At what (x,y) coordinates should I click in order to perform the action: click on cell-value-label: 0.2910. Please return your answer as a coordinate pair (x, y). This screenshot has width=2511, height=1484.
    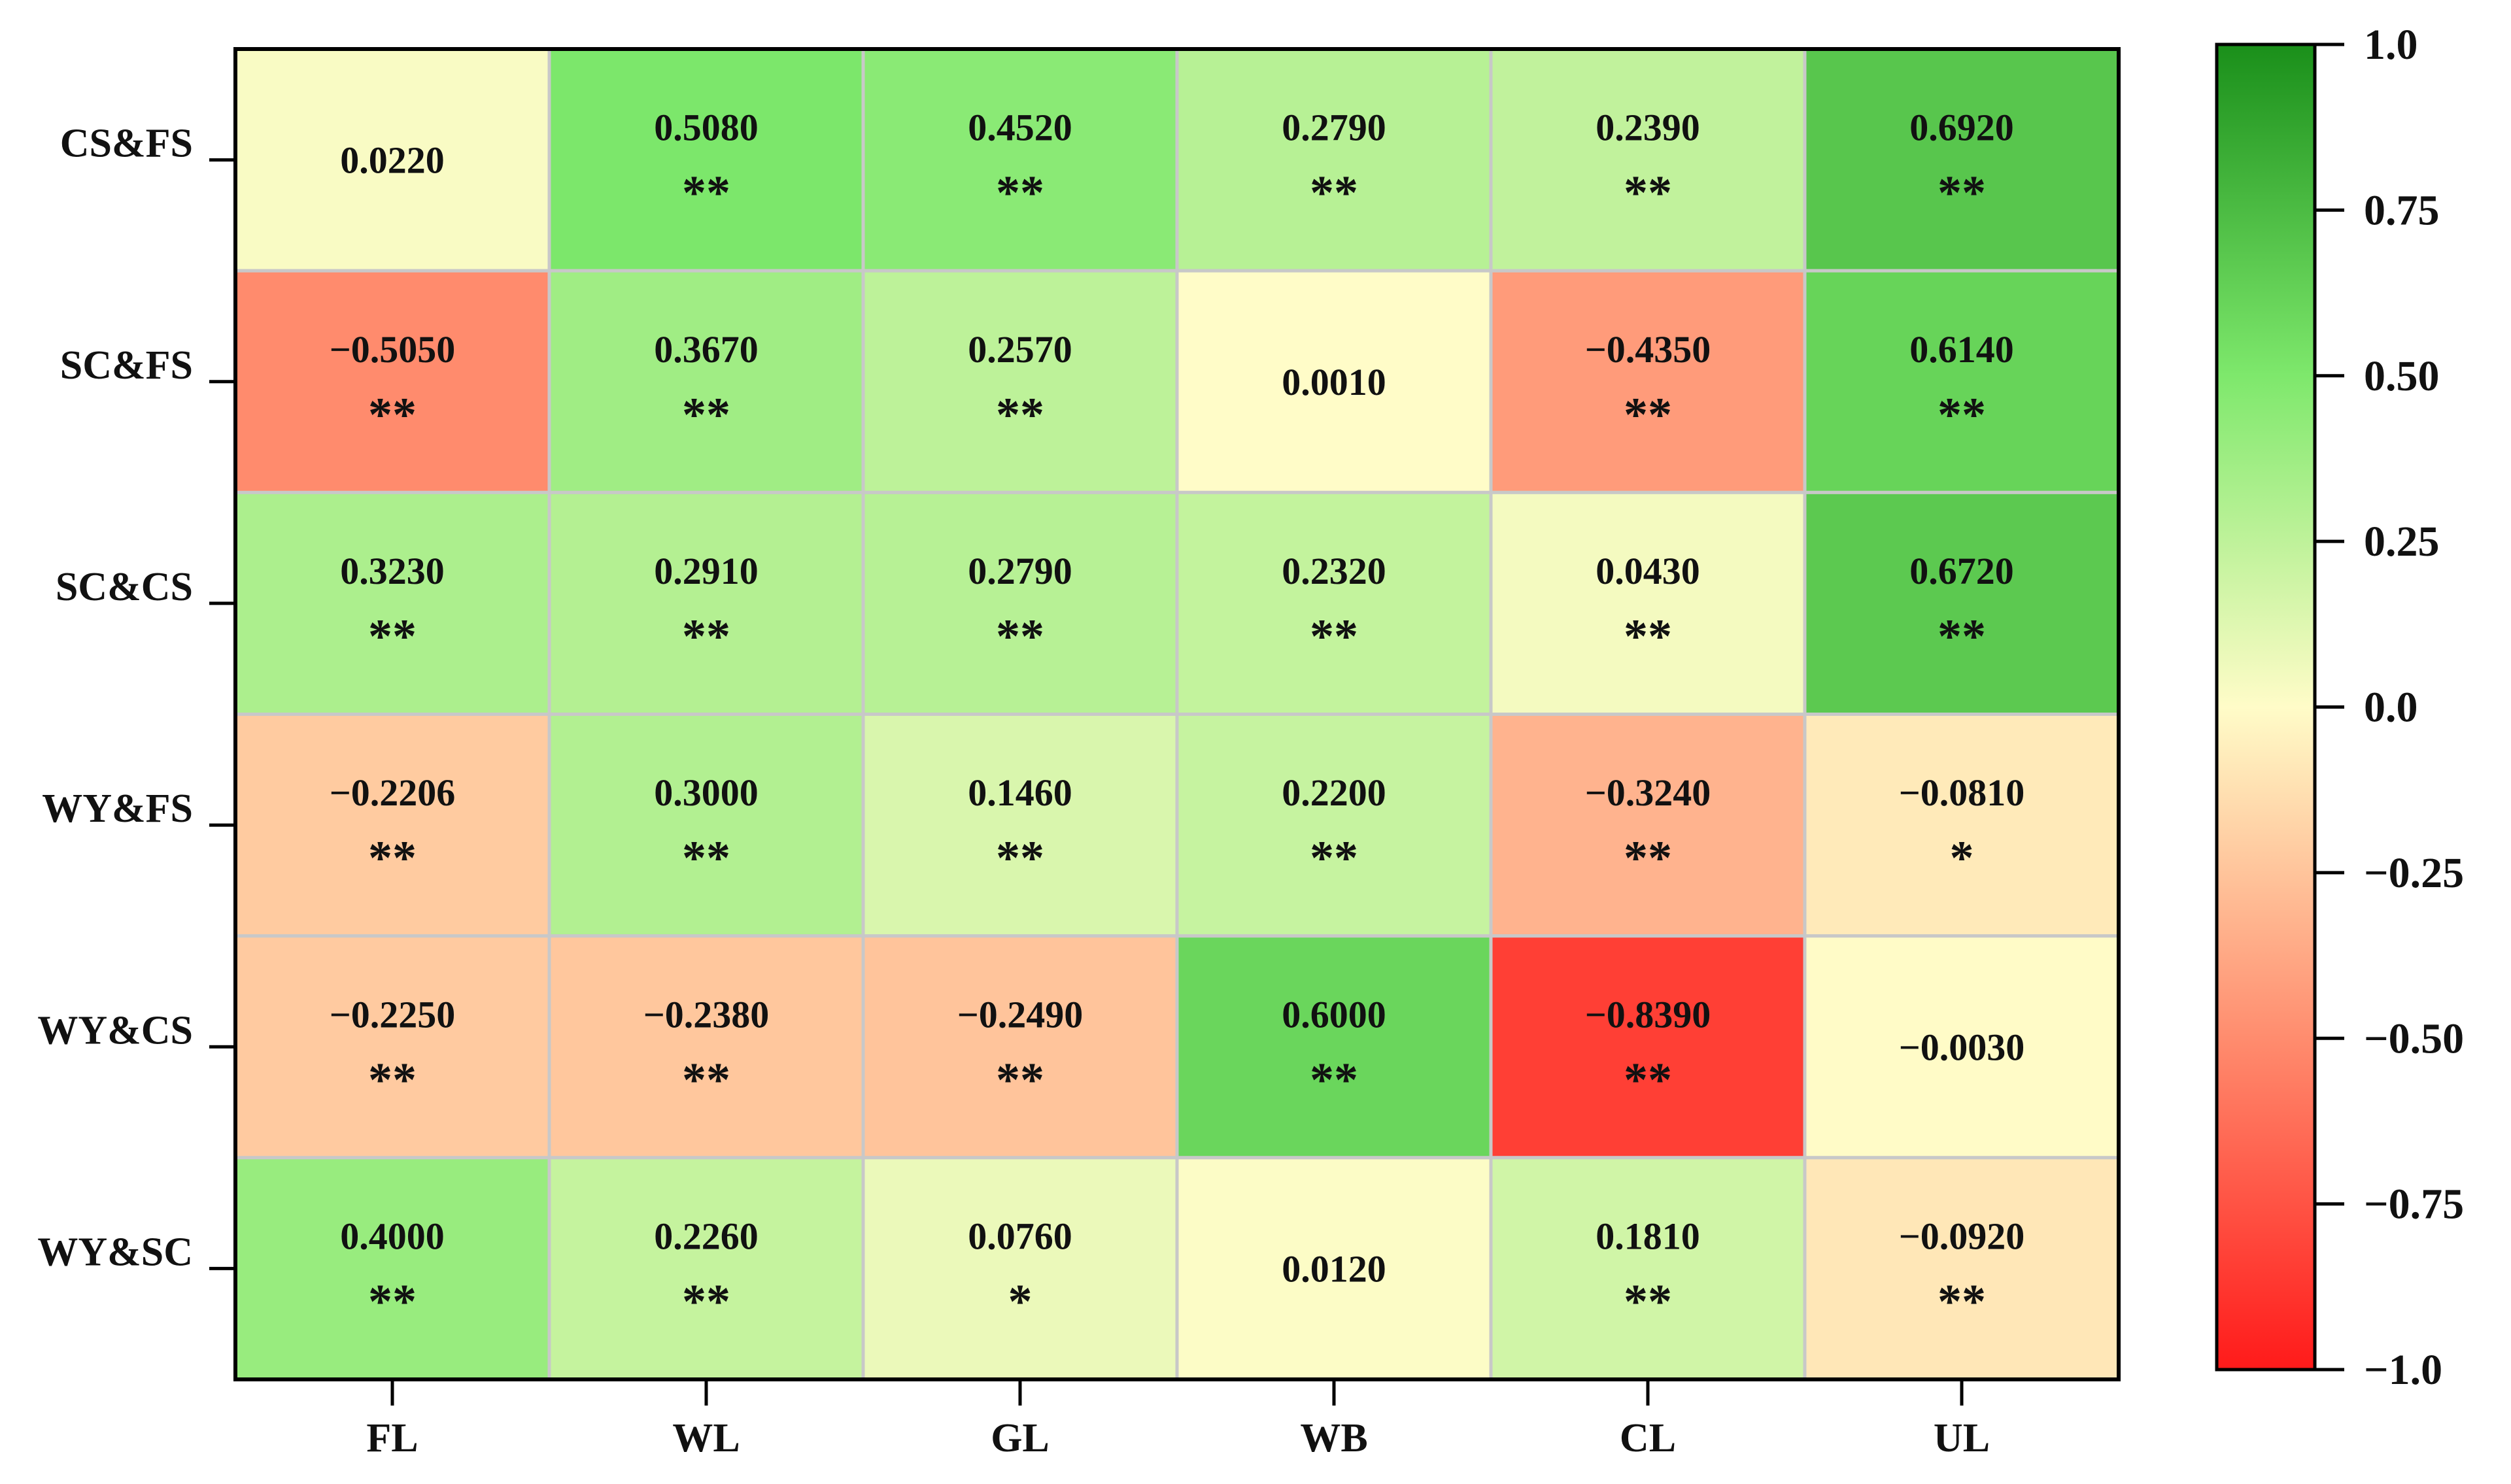
    Looking at the image, I should click on (707, 571).